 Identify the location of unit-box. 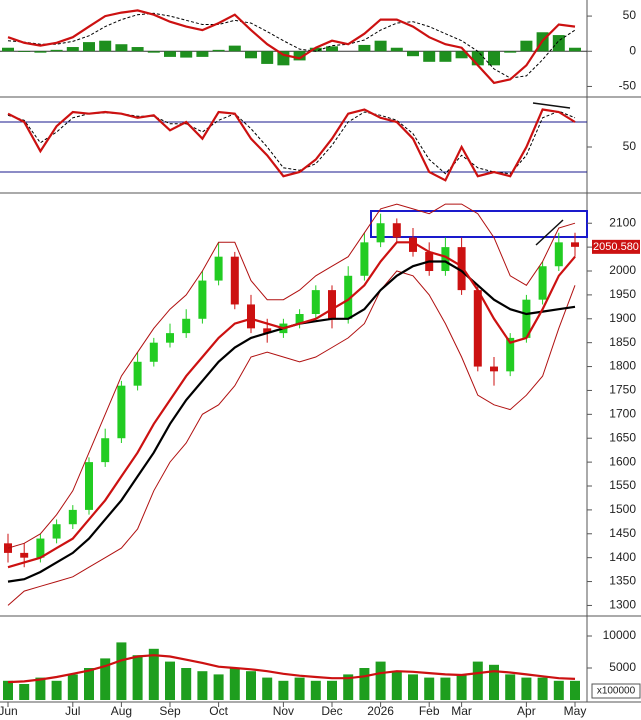
(616, 691).